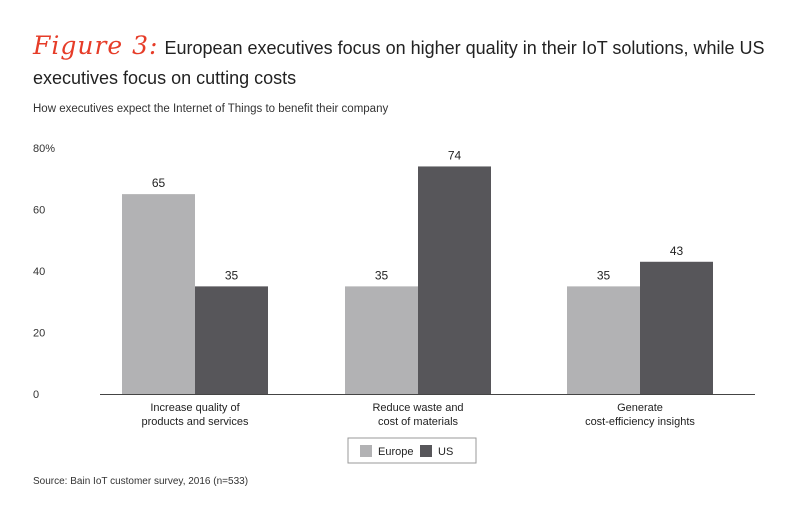  I want to click on category-label: products and services, so click(195, 422).